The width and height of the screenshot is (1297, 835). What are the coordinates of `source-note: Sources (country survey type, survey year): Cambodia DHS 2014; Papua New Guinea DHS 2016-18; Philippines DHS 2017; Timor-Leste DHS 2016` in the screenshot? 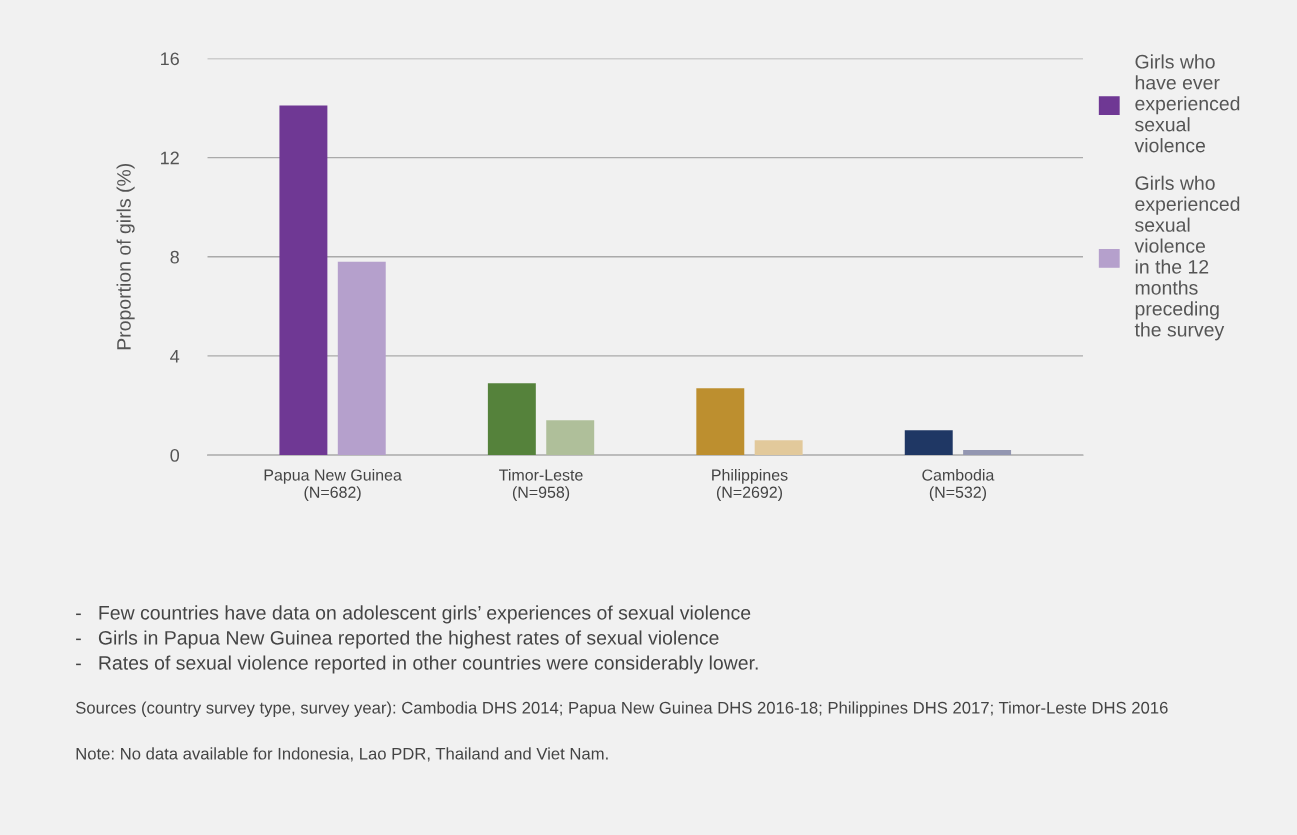 It's located at (621, 709).